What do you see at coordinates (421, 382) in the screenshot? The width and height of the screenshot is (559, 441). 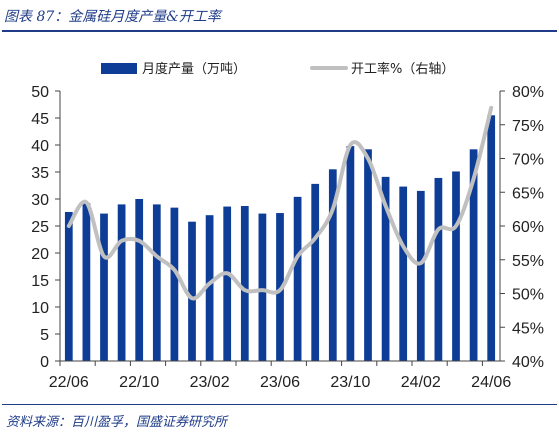 I see `x-tick-label: 24/02` at bounding box center [421, 382].